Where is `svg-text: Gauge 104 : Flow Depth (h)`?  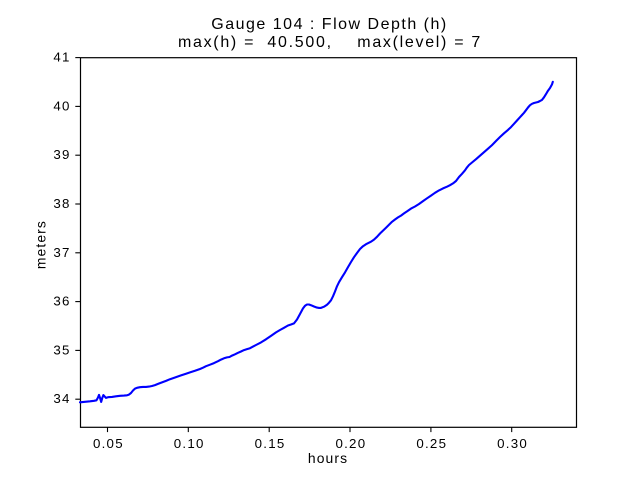 svg-text: Gauge 104 : Flow Depth (h) is located at coordinates (329, 24).